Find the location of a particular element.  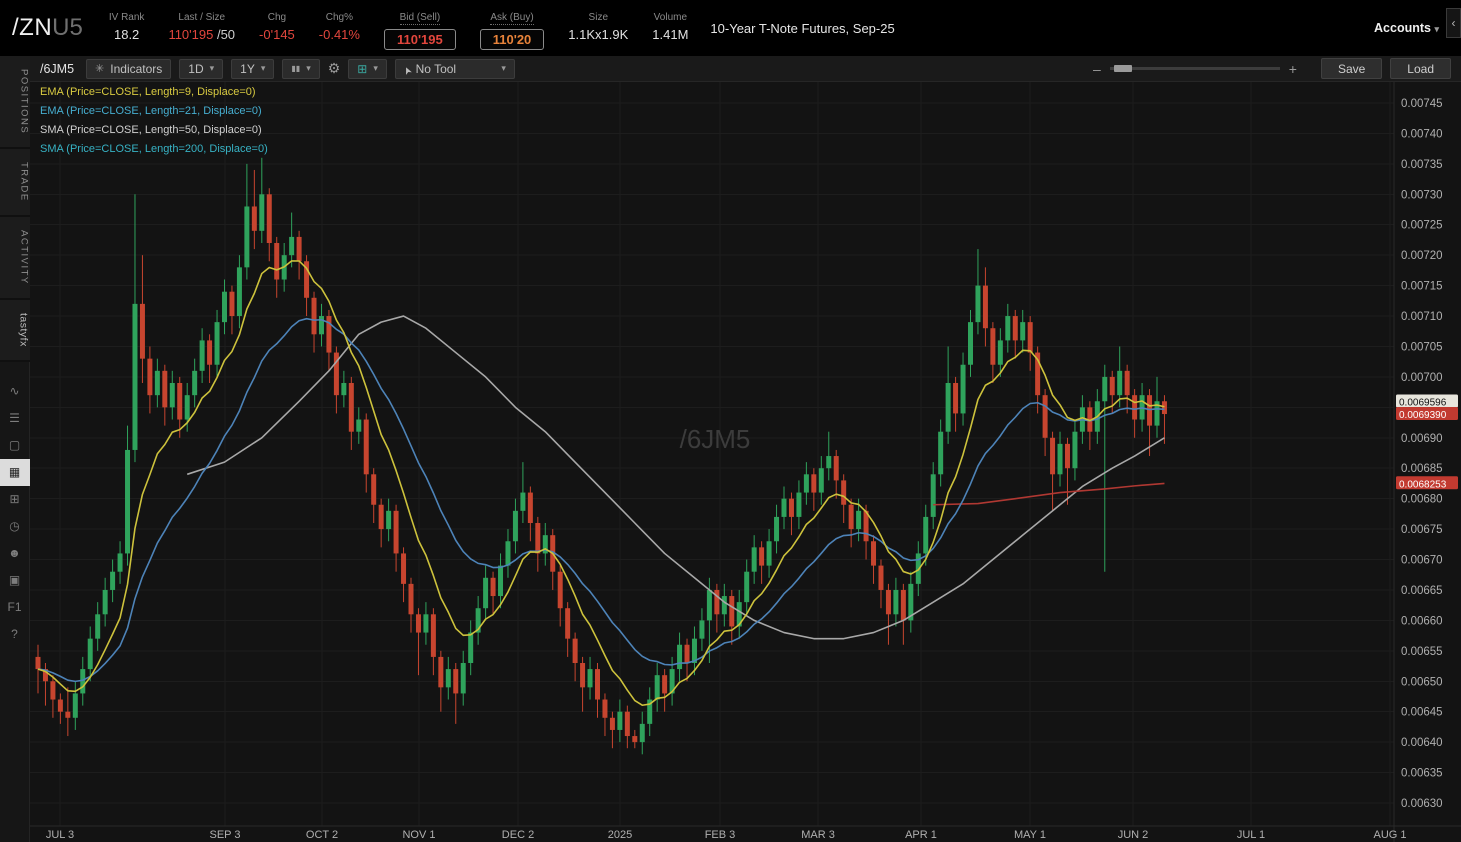

compare-dropdown: ⊞ ▾ is located at coordinates (367, 68).